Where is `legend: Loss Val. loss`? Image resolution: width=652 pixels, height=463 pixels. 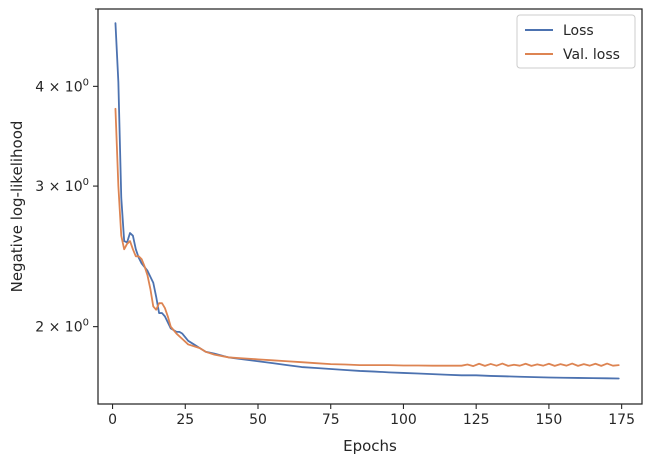 legend: Loss Val. loss is located at coordinates (576, 41).